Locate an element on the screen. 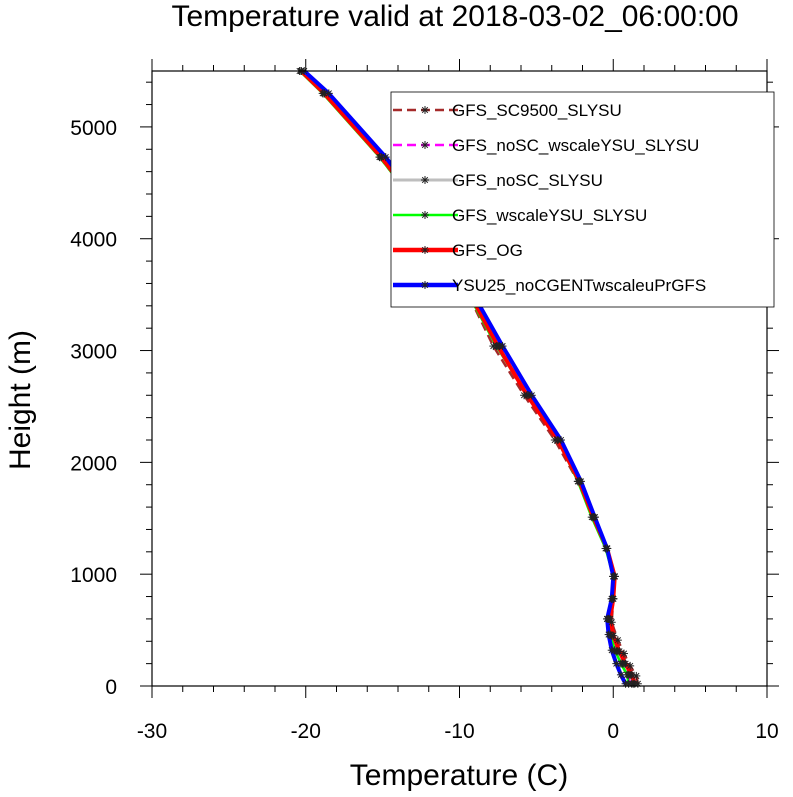 The width and height of the screenshot is (793, 797). legend-entry: GFS_OG is located at coordinates (458, 250).